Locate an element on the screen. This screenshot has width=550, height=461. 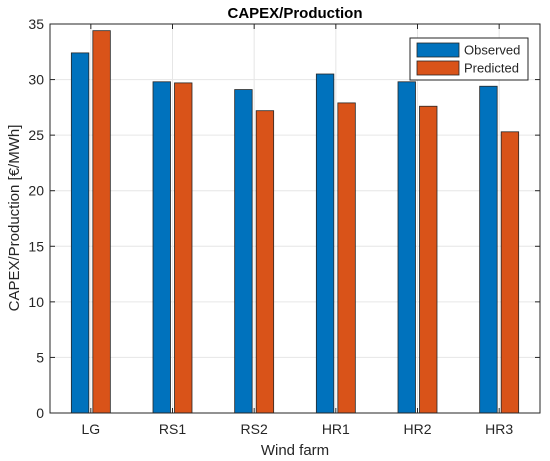
bar-predicted-rs2 is located at coordinates (265, 262).